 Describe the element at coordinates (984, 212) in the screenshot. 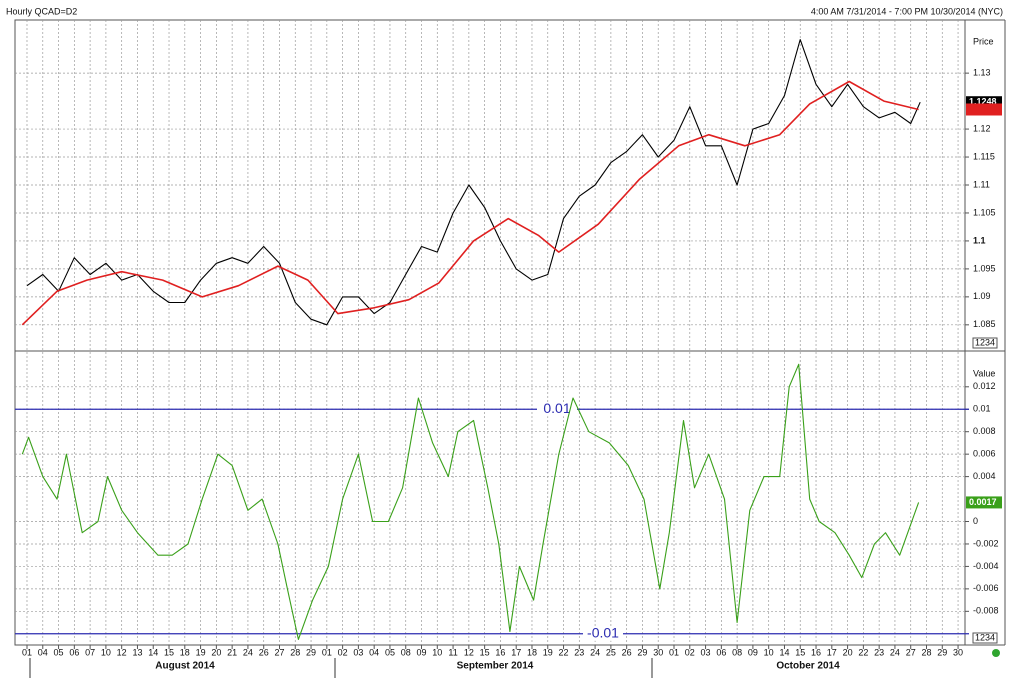

I see `y-tick-label: 1.105` at that location.